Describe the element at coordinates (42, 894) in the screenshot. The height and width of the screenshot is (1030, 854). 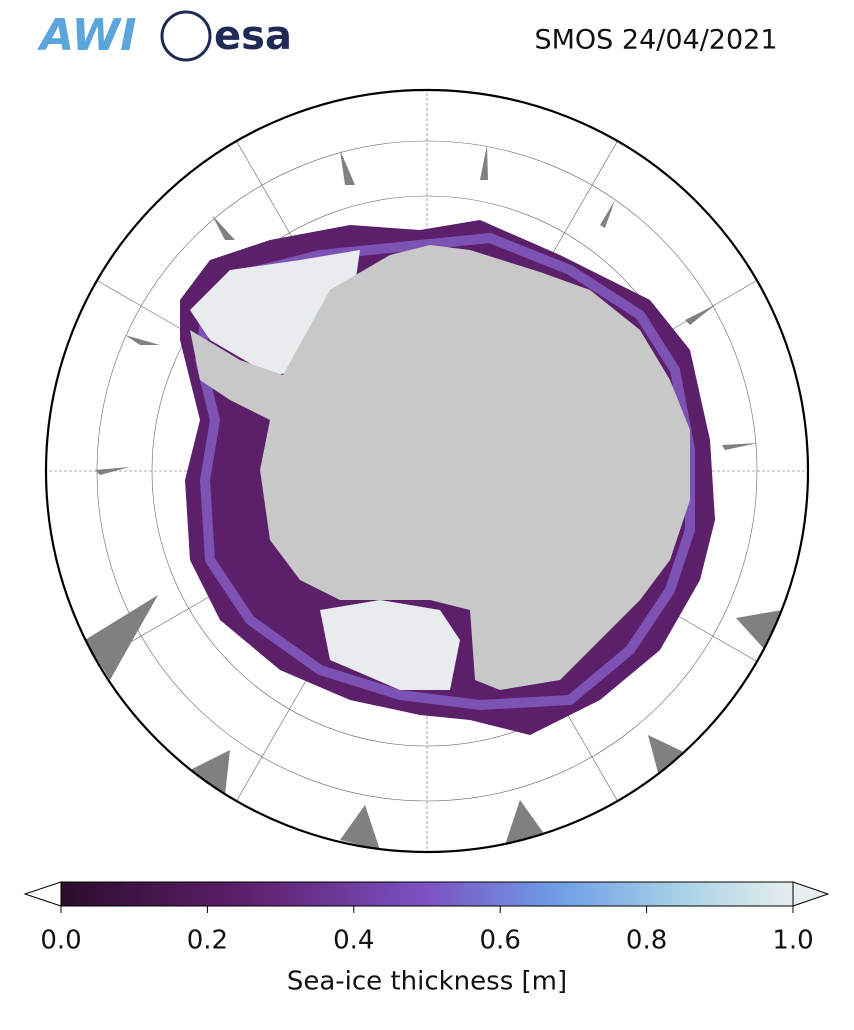
I see `colorbar-extend-low` at that location.